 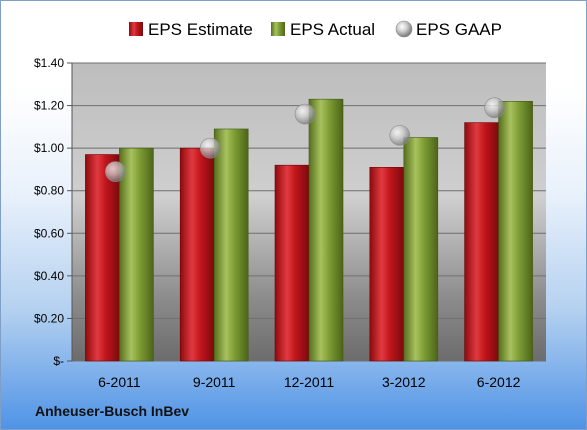 I want to click on x-axis-labels: 6-2011 9-2011 12-2011 3-2012 6-2012, so click(x=309, y=382).